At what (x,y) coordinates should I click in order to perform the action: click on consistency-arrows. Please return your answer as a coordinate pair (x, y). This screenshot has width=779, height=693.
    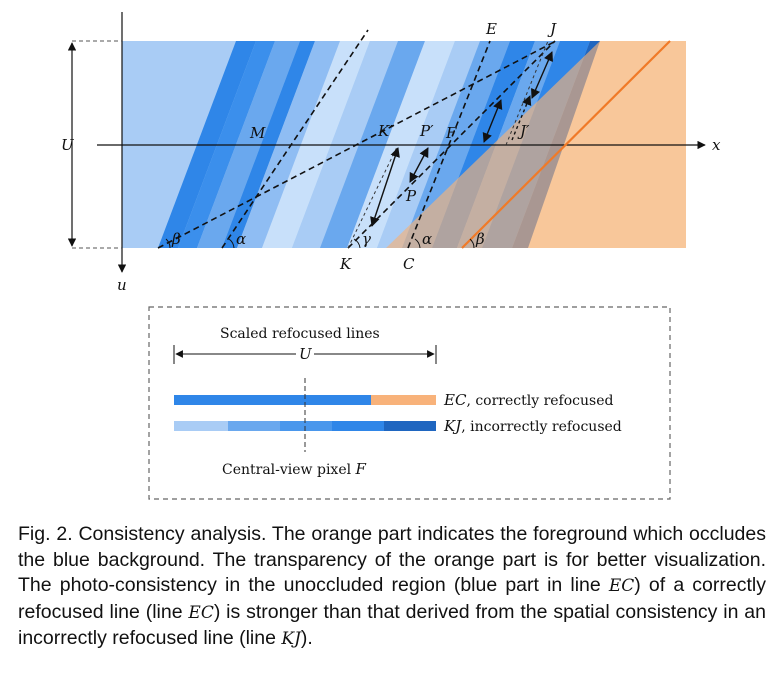
    Looking at the image, I should click on (461, 139).